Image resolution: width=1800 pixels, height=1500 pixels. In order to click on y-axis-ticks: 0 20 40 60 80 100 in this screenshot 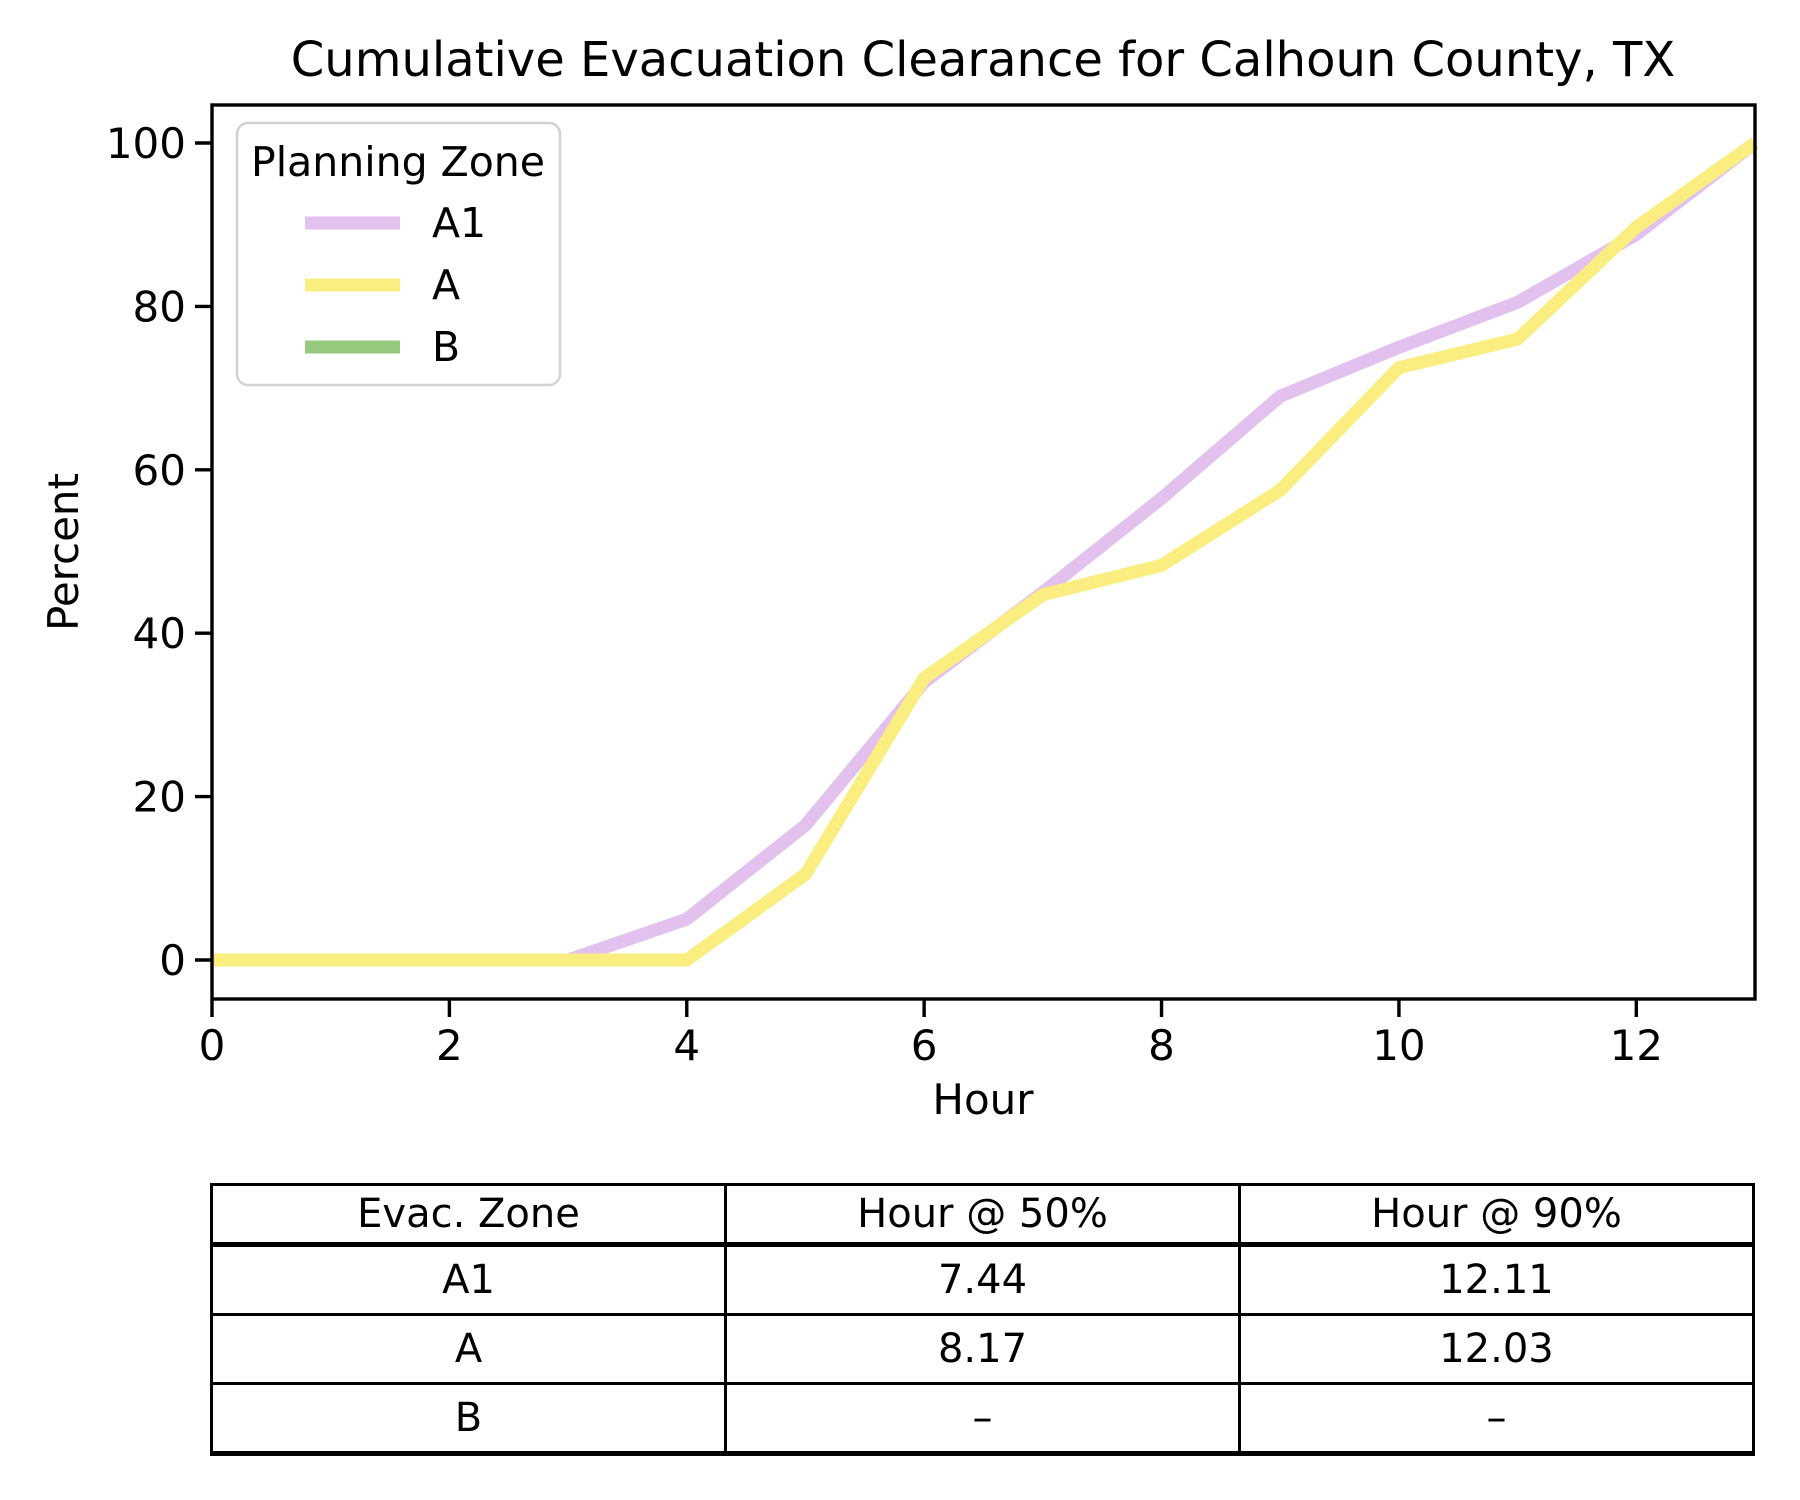, I will do `click(159, 552)`.